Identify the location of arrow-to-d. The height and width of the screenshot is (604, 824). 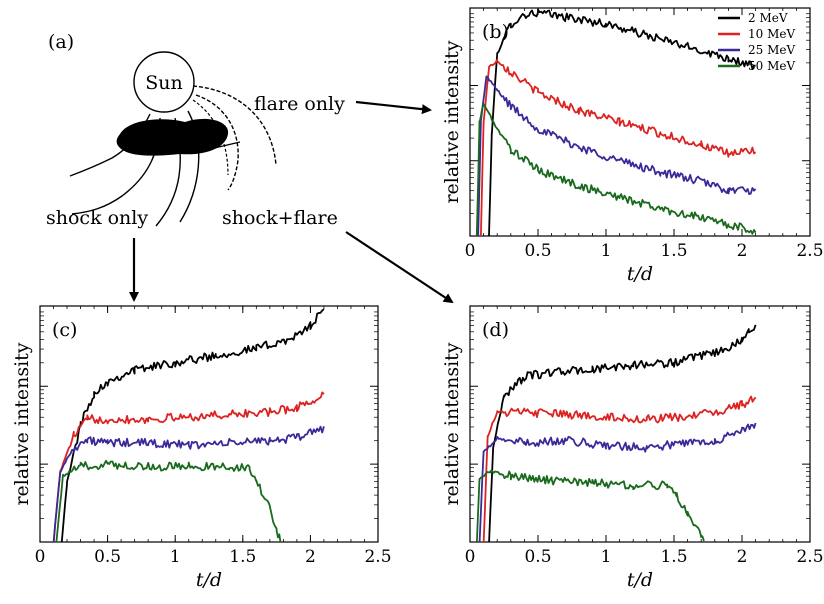
(399, 267).